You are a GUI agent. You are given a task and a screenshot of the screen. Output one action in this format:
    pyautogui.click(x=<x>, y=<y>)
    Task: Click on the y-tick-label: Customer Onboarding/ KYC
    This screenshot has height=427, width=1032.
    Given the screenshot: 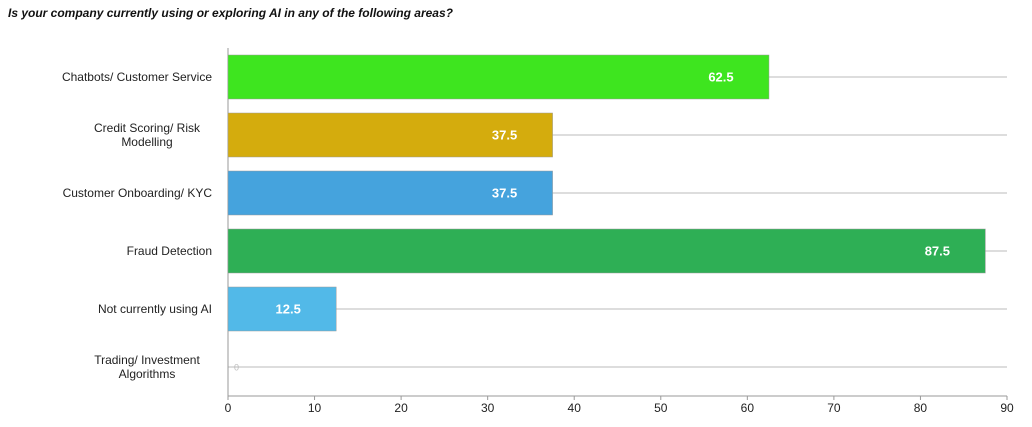 What is the action you would take?
    pyautogui.click(x=137, y=193)
    